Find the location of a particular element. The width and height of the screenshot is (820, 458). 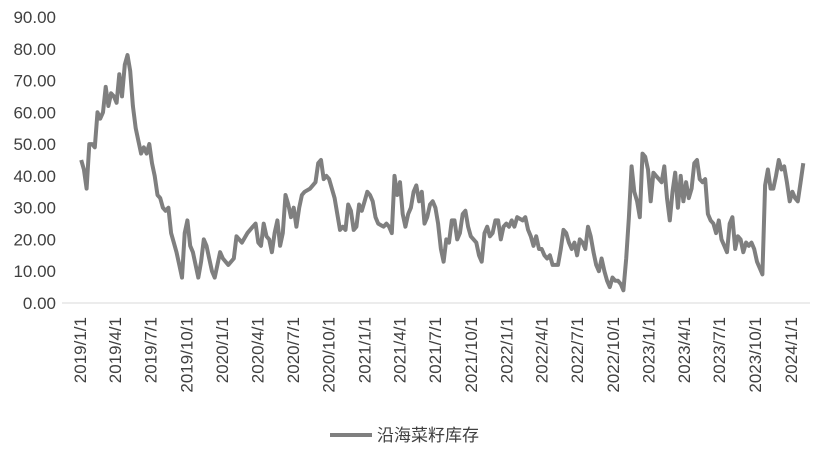

x-tick-label: 2020/7/1 is located at coordinates (293, 350).